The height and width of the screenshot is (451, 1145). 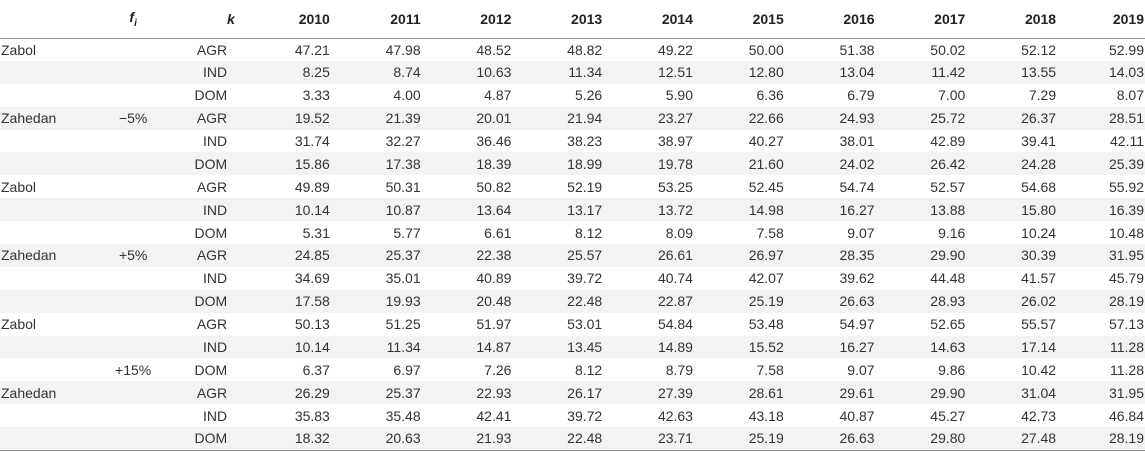 I want to click on fi-cell: +15%, so click(x=133, y=369).